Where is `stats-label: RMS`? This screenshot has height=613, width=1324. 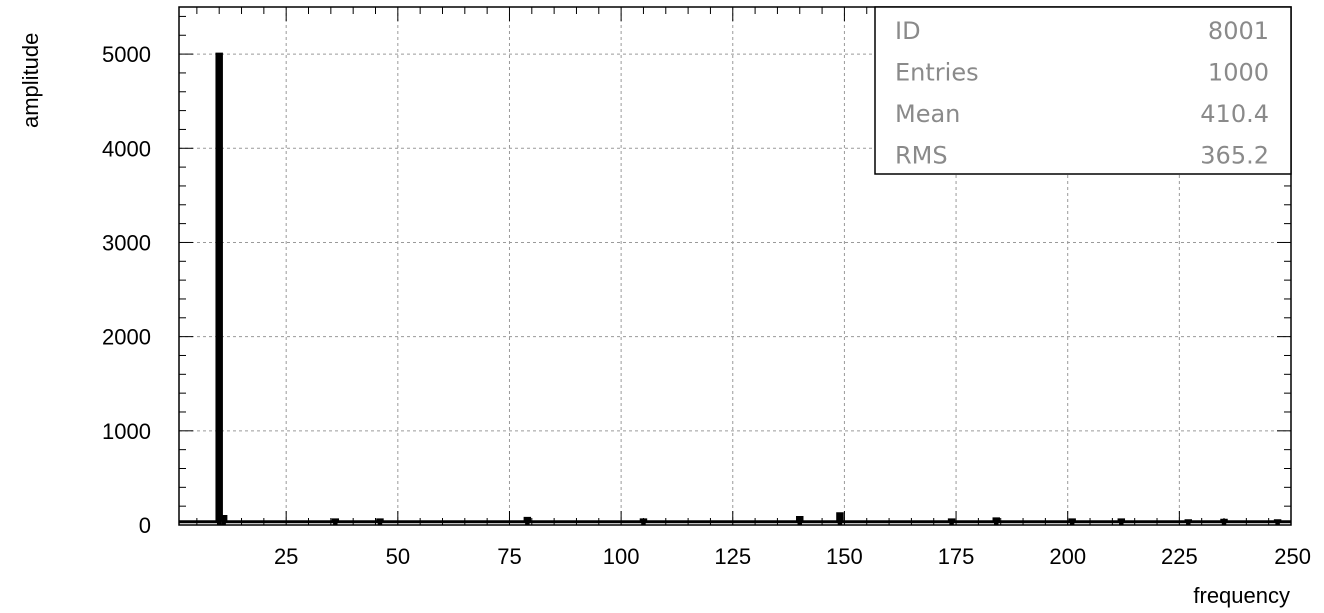 stats-label: RMS is located at coordinates (921, 156).